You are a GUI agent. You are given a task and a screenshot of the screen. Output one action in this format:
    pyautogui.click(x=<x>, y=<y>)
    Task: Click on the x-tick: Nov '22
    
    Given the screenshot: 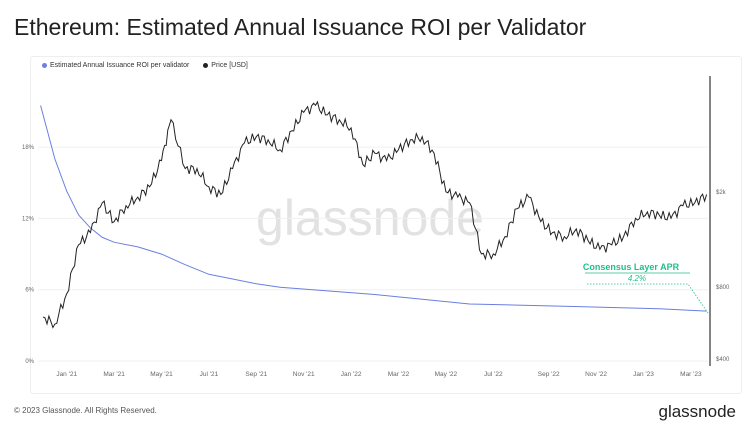 What is the action you would take?
    pyautogui.click(x=596, y=374)
    